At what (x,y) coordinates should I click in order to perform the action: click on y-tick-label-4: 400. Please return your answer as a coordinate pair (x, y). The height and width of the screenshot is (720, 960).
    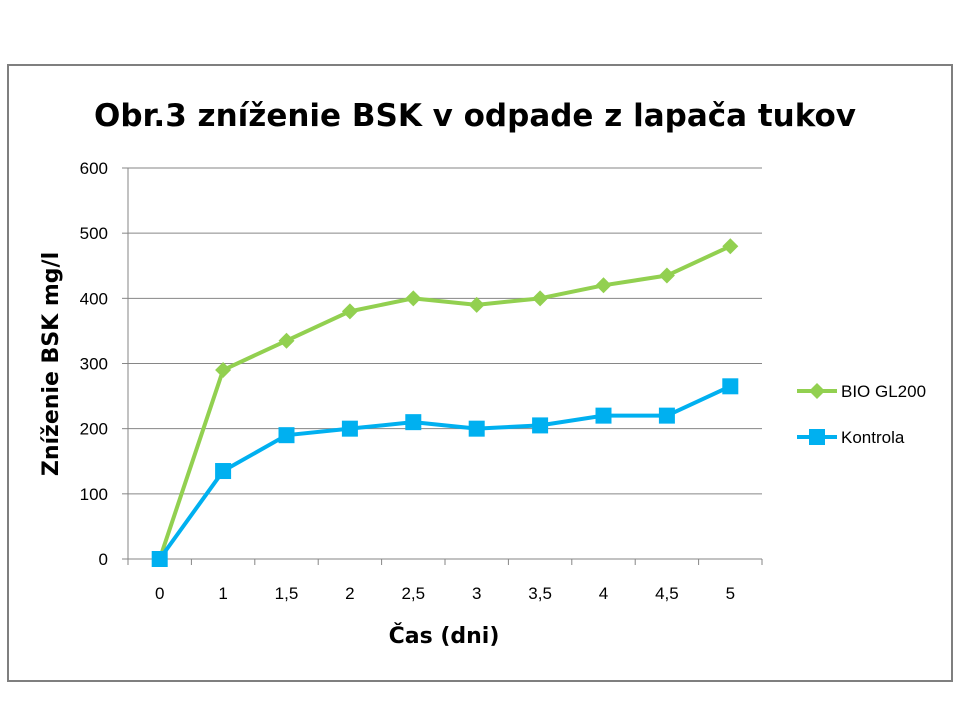
    Looking at the image, I should click on (94, 298).